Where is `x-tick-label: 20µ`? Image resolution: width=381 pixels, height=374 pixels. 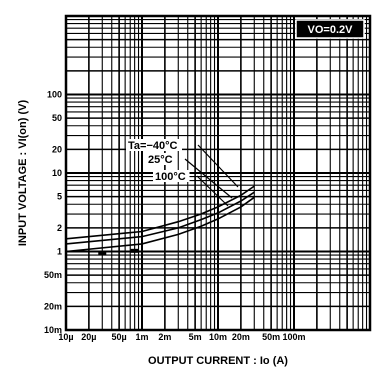
x-tick-label: 20µ is located at coordinates (88, 337).